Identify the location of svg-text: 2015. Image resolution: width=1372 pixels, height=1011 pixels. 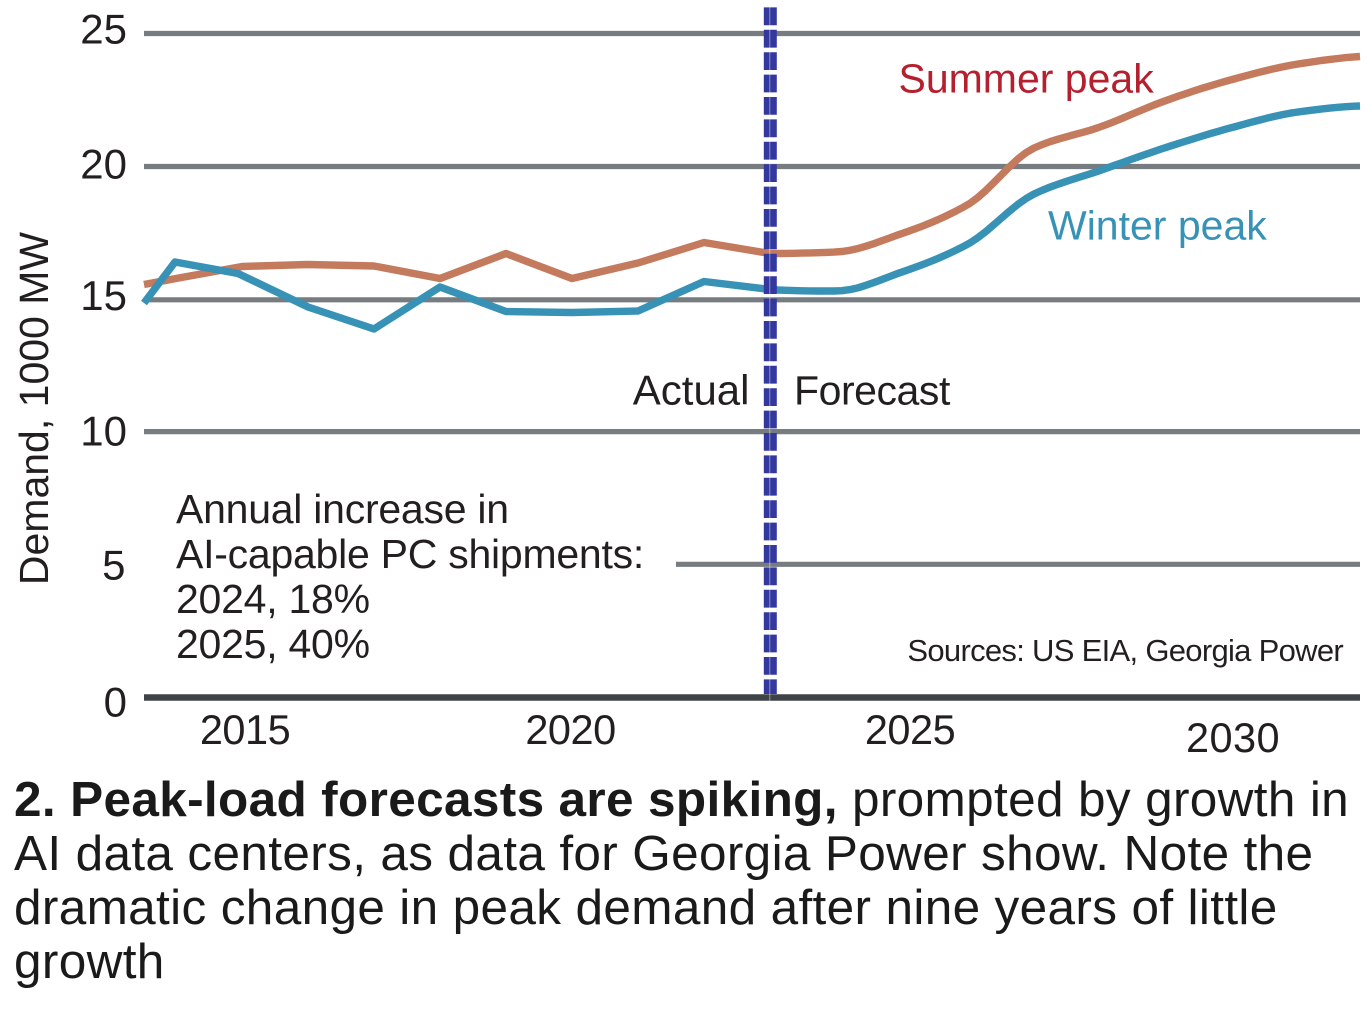
(245, 729).